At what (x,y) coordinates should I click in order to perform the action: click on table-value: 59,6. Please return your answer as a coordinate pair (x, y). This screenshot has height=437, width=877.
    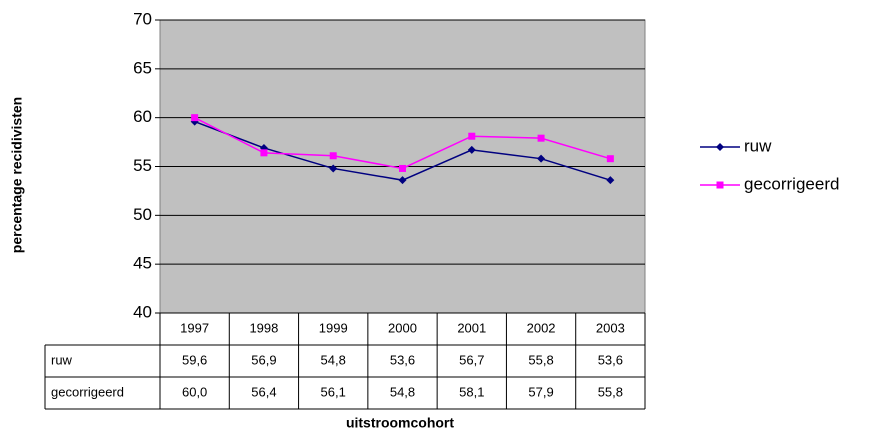
    Looking at the image, I should click on (194, 359).